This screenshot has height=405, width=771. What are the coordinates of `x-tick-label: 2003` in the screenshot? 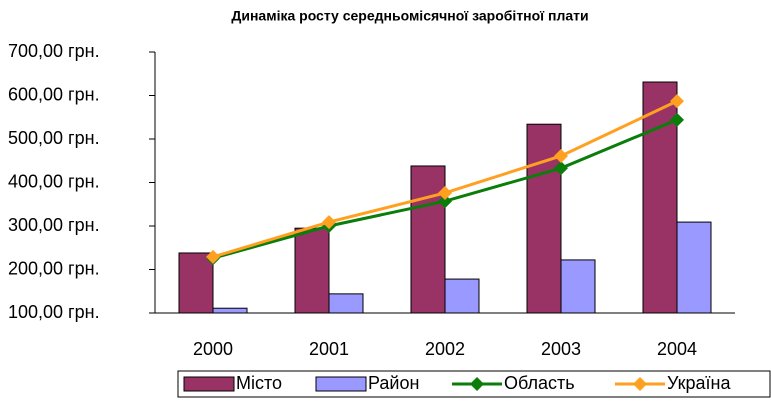 It's located at (561, 349).